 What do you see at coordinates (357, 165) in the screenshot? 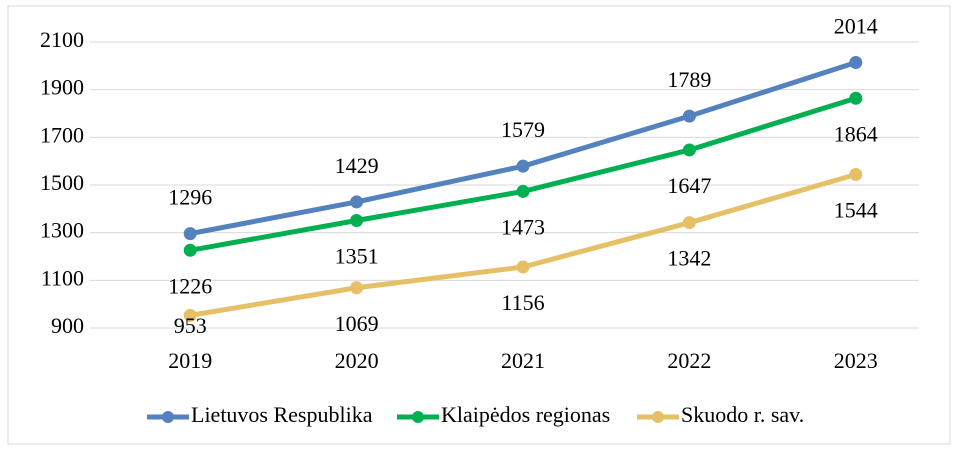
I see `data-label: 1429` at bounding box center [357, 165].